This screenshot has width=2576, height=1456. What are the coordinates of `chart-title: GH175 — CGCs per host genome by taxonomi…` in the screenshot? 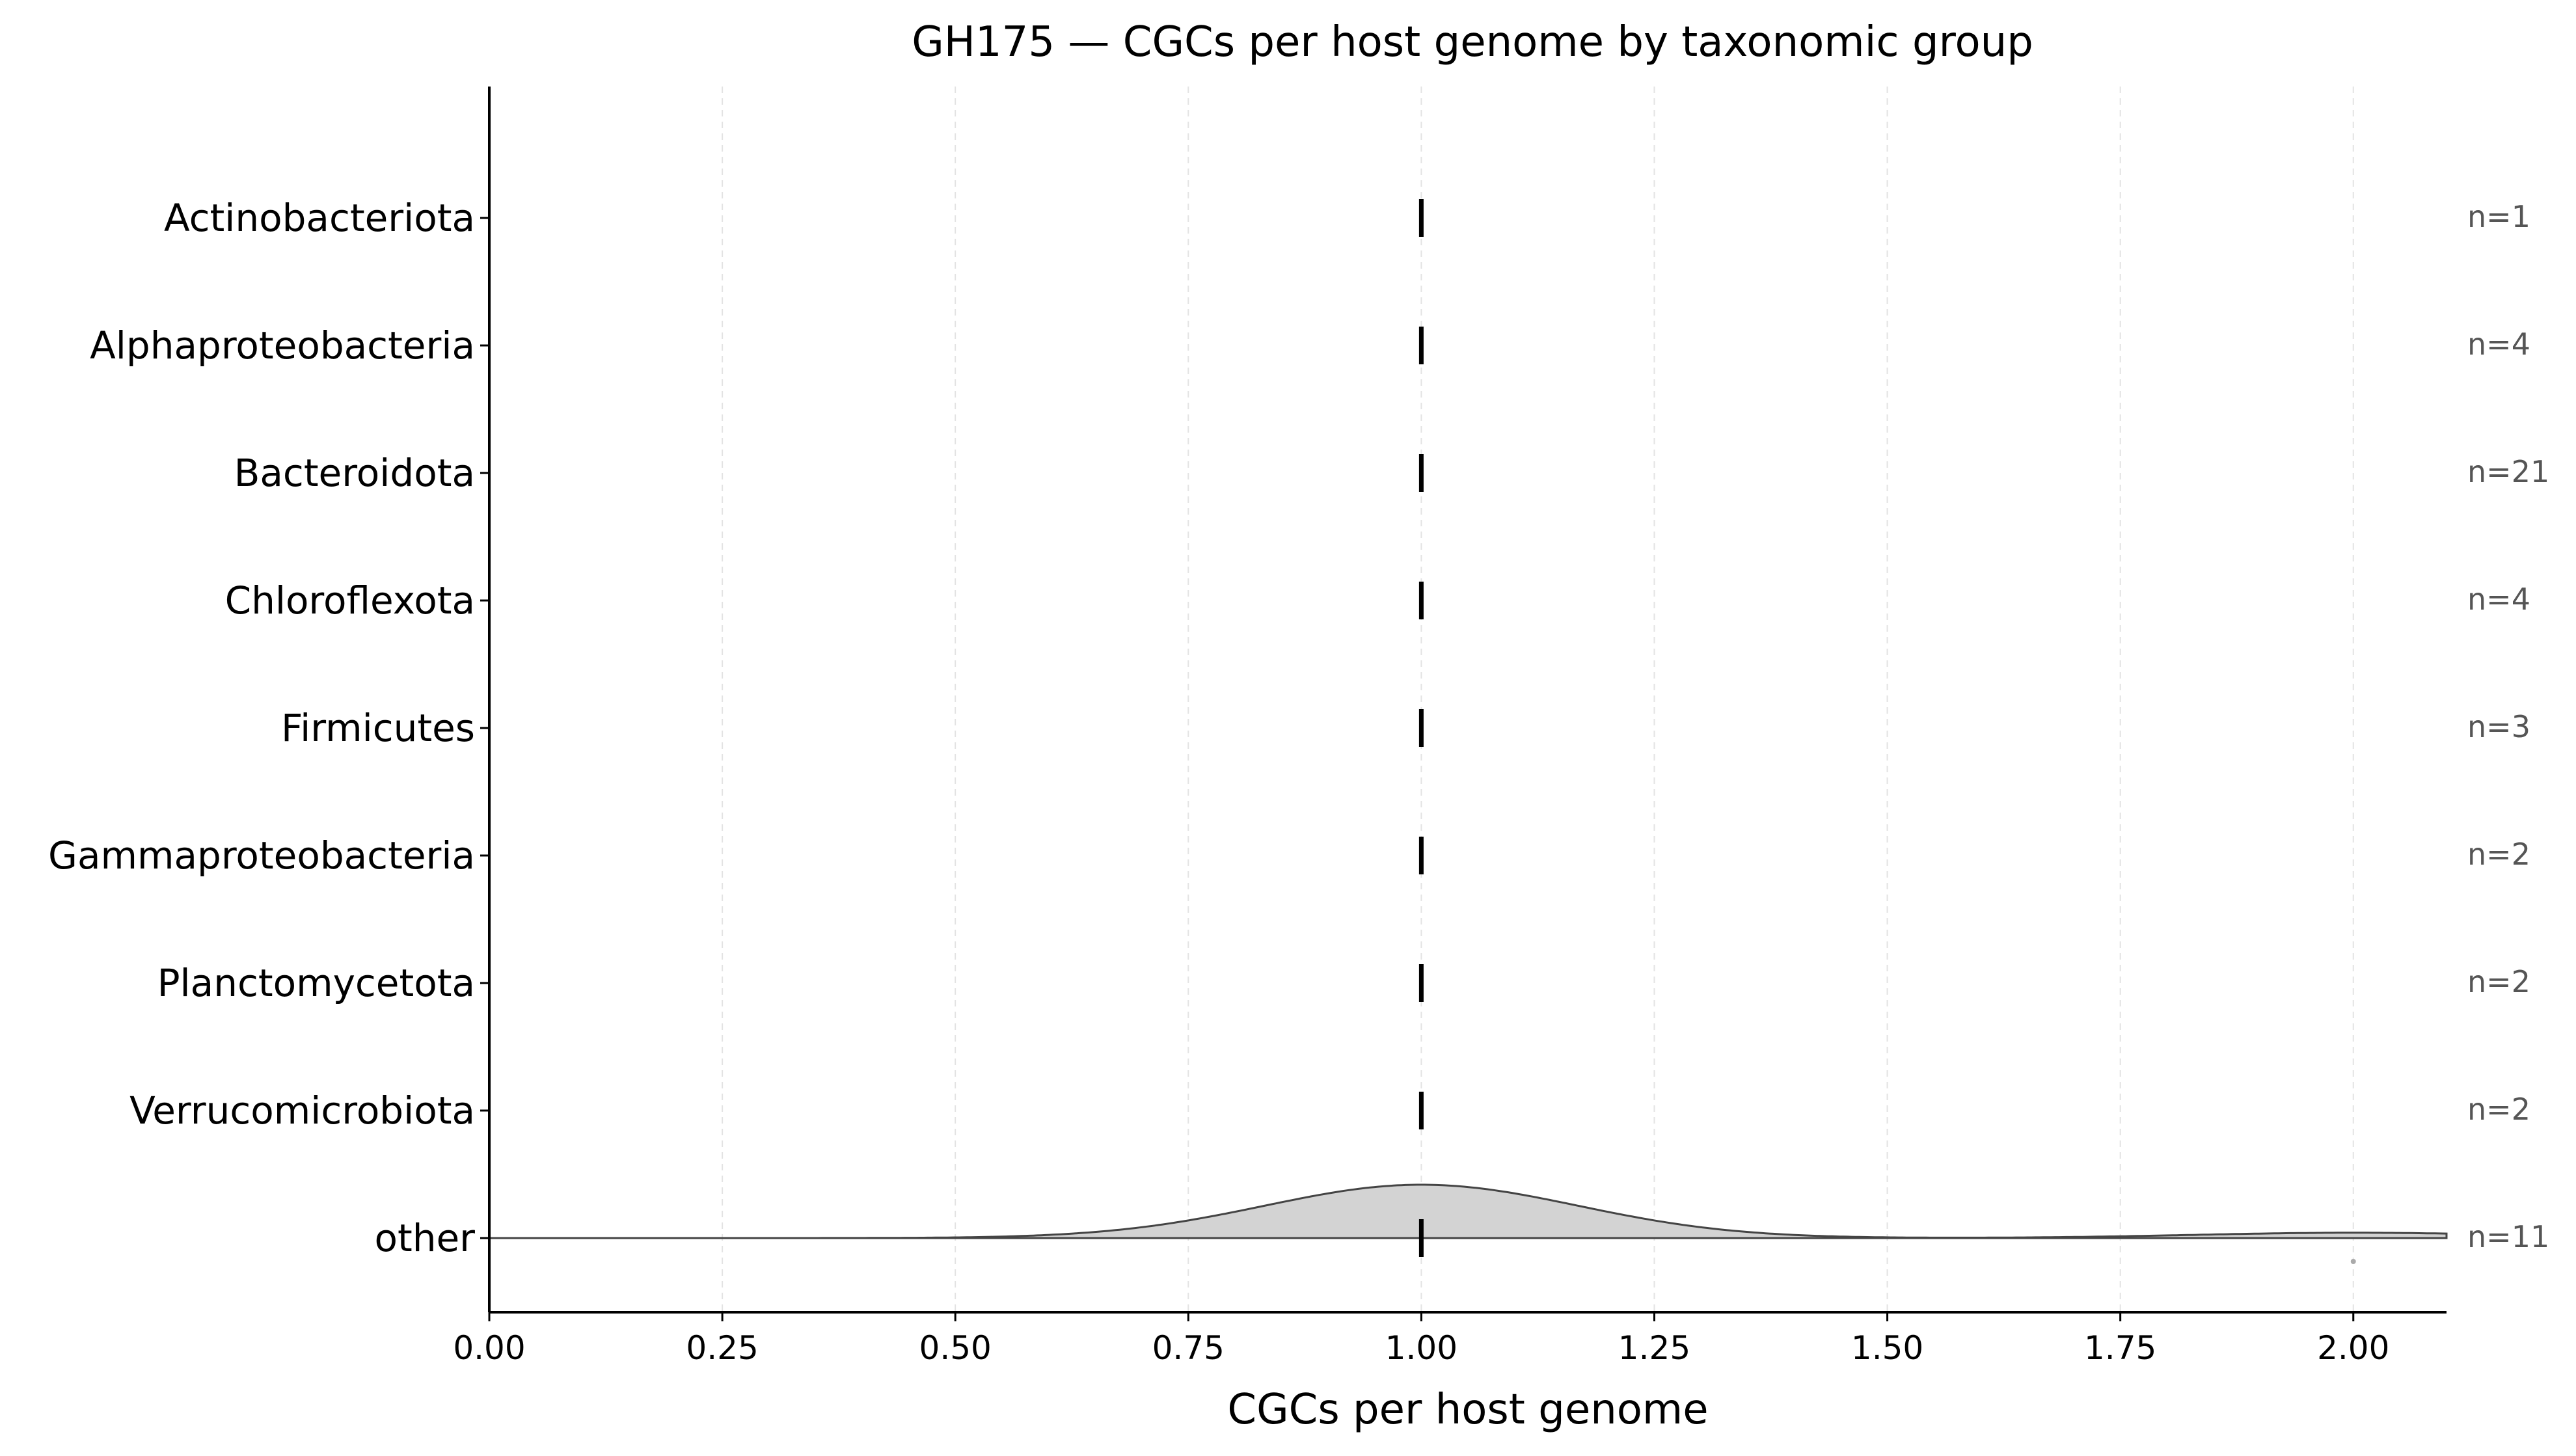 It's located at (1473, 42).